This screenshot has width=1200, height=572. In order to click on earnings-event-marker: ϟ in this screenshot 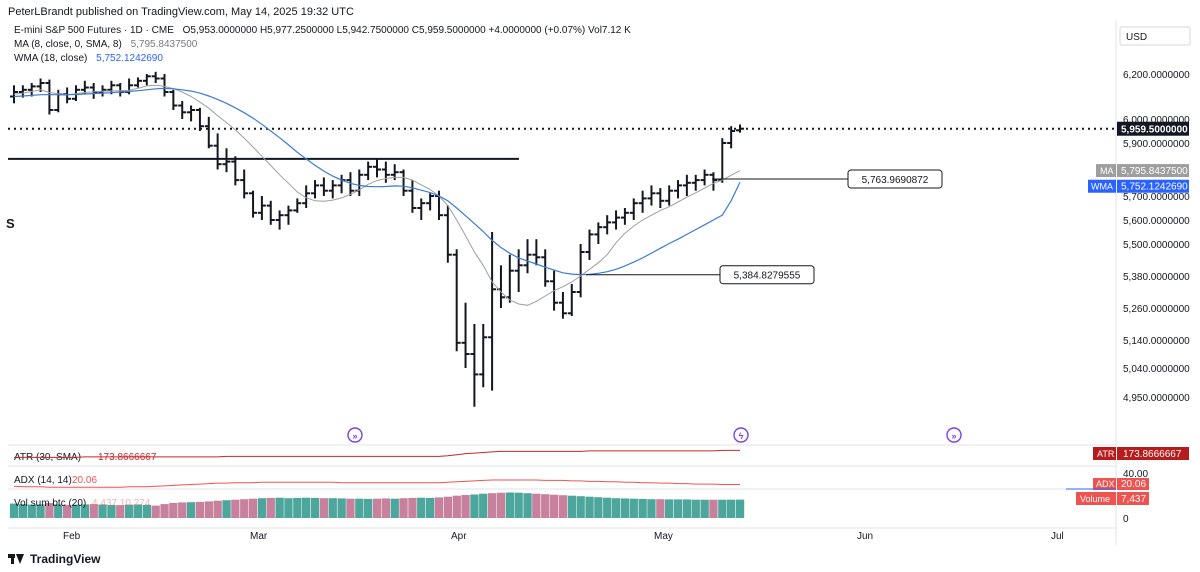, I will do `click(741, 435)`.